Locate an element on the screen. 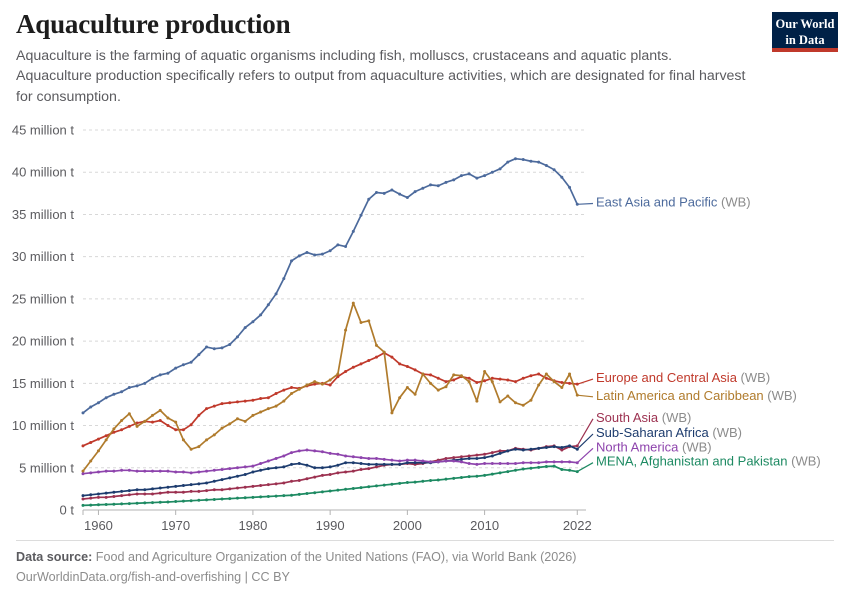 Image resolution: width=850 pixels, height=600 pixels. legend-label-2: Latin America and Caribbean (WB) is located at coordinates (696, 395).